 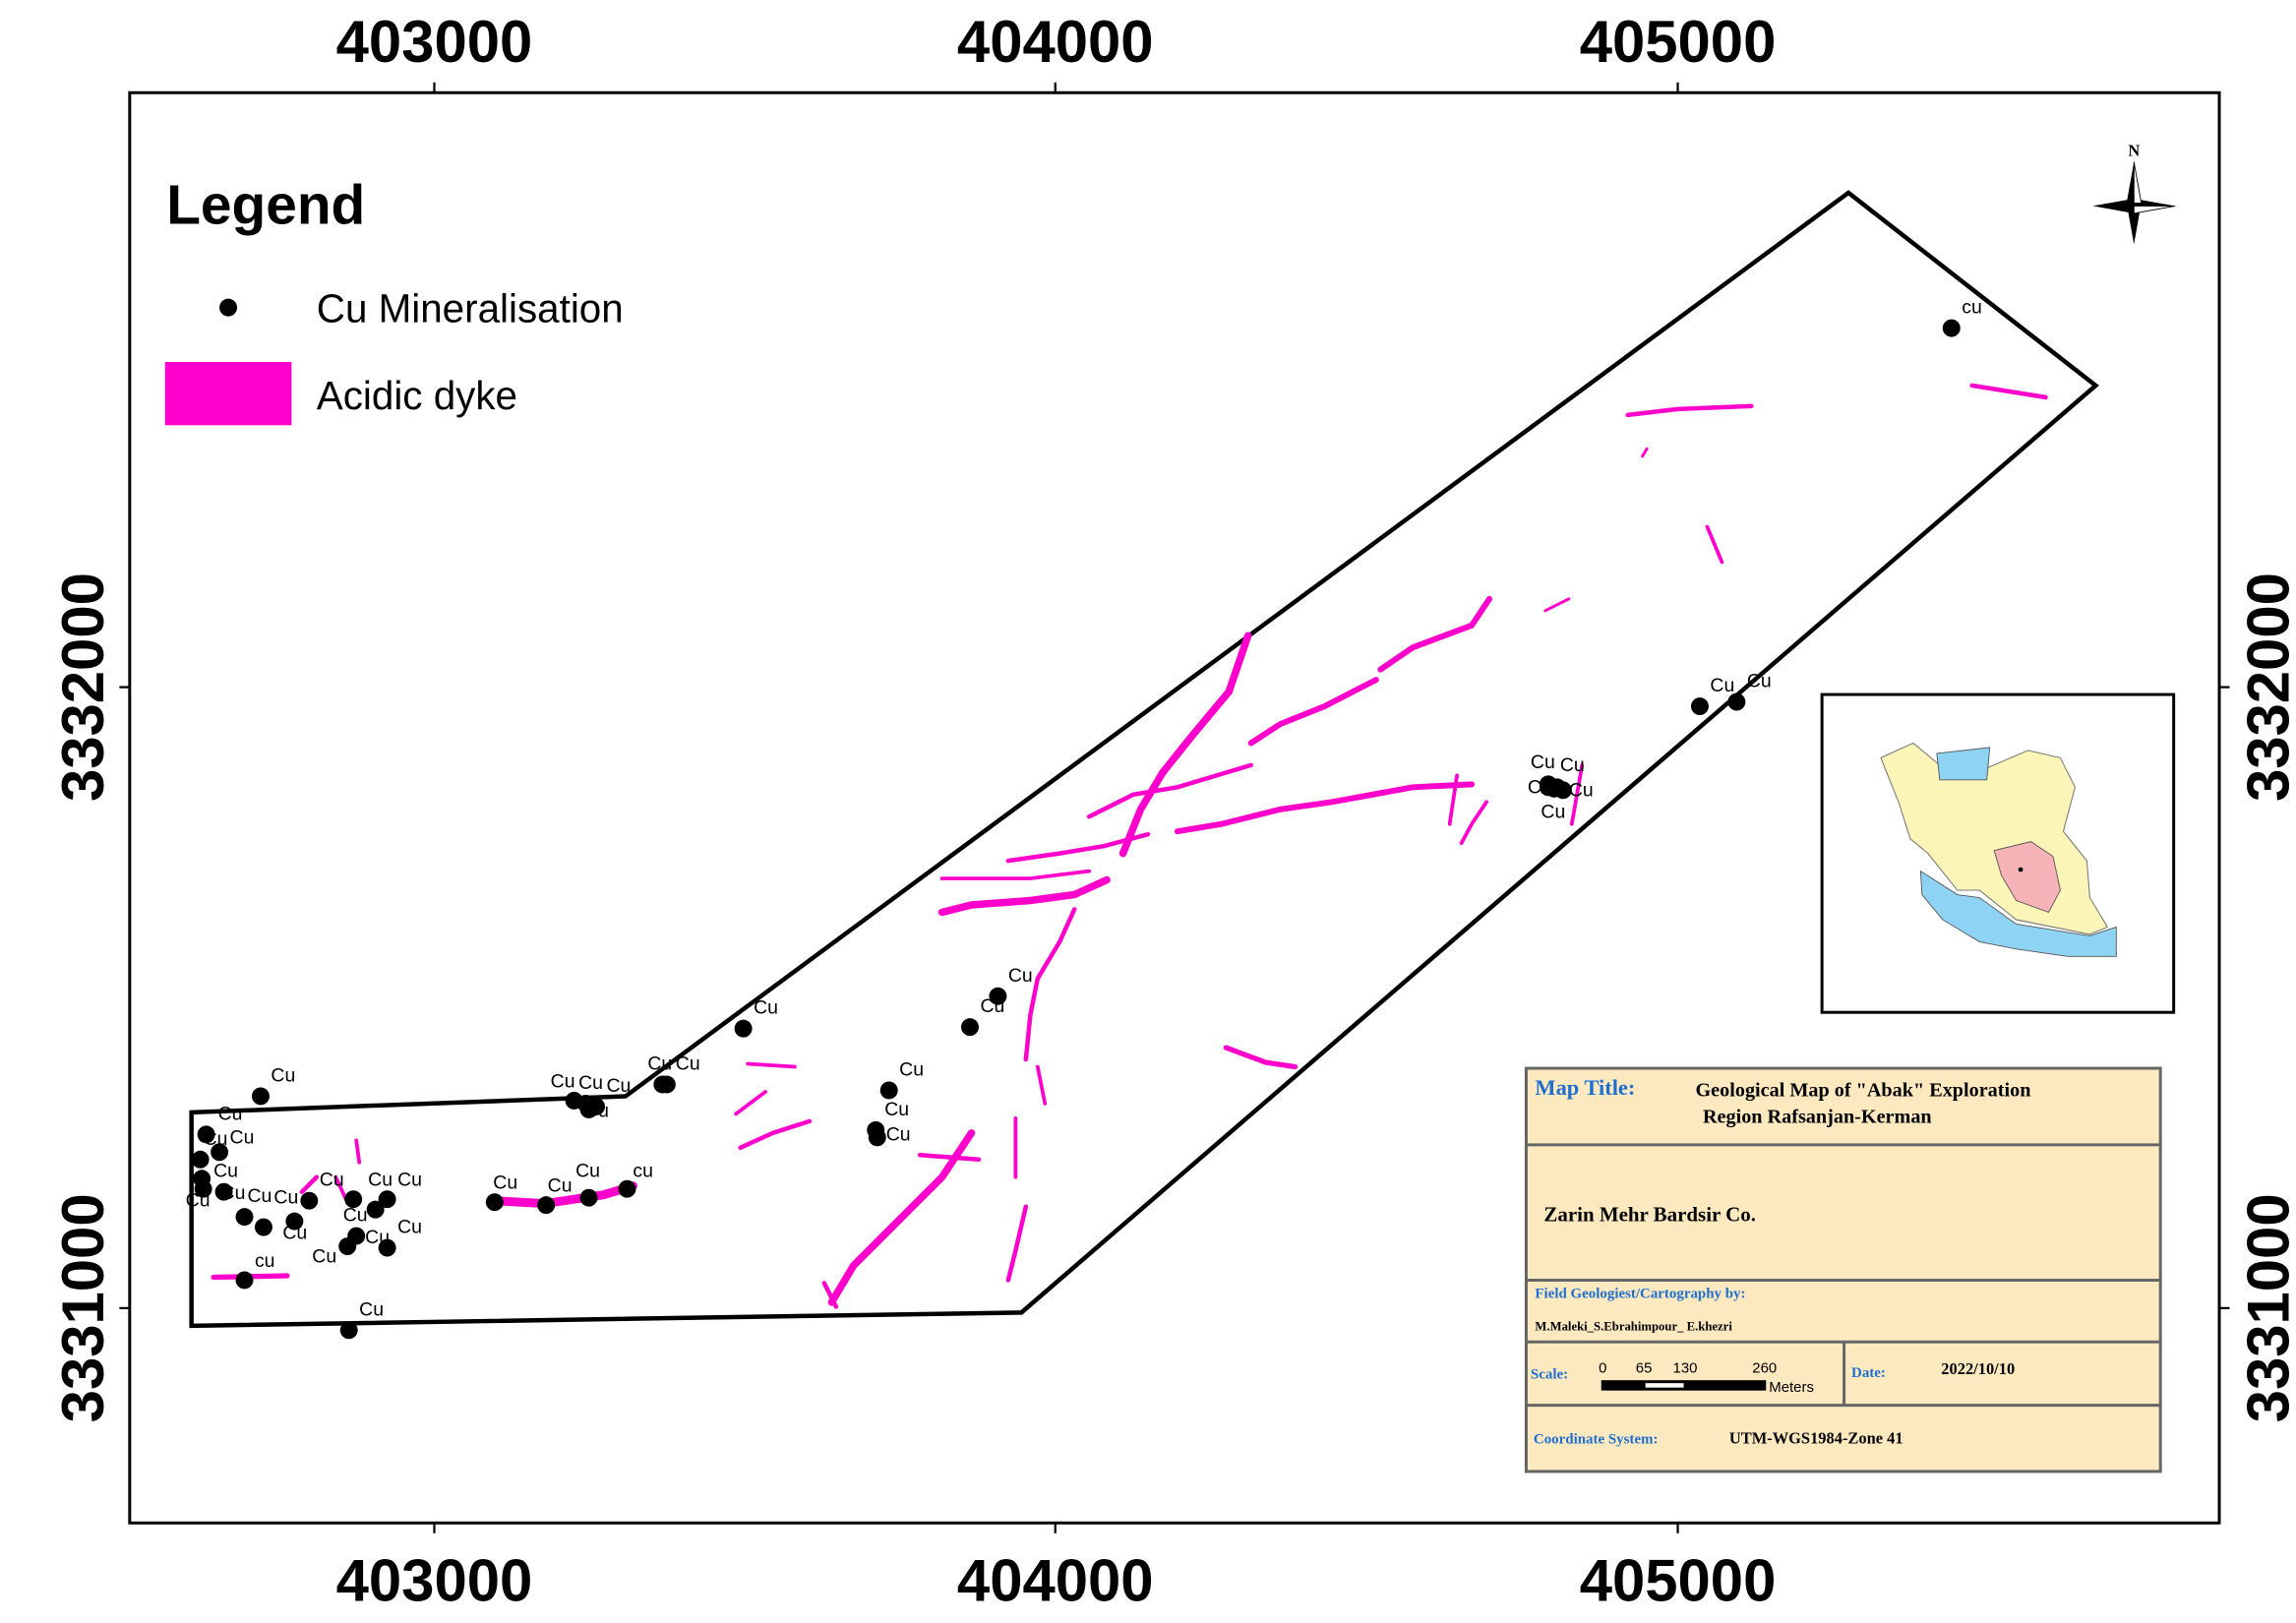 I want to click on x-tick-bottom-404000: 404000, so click(x=1055, y=1581).